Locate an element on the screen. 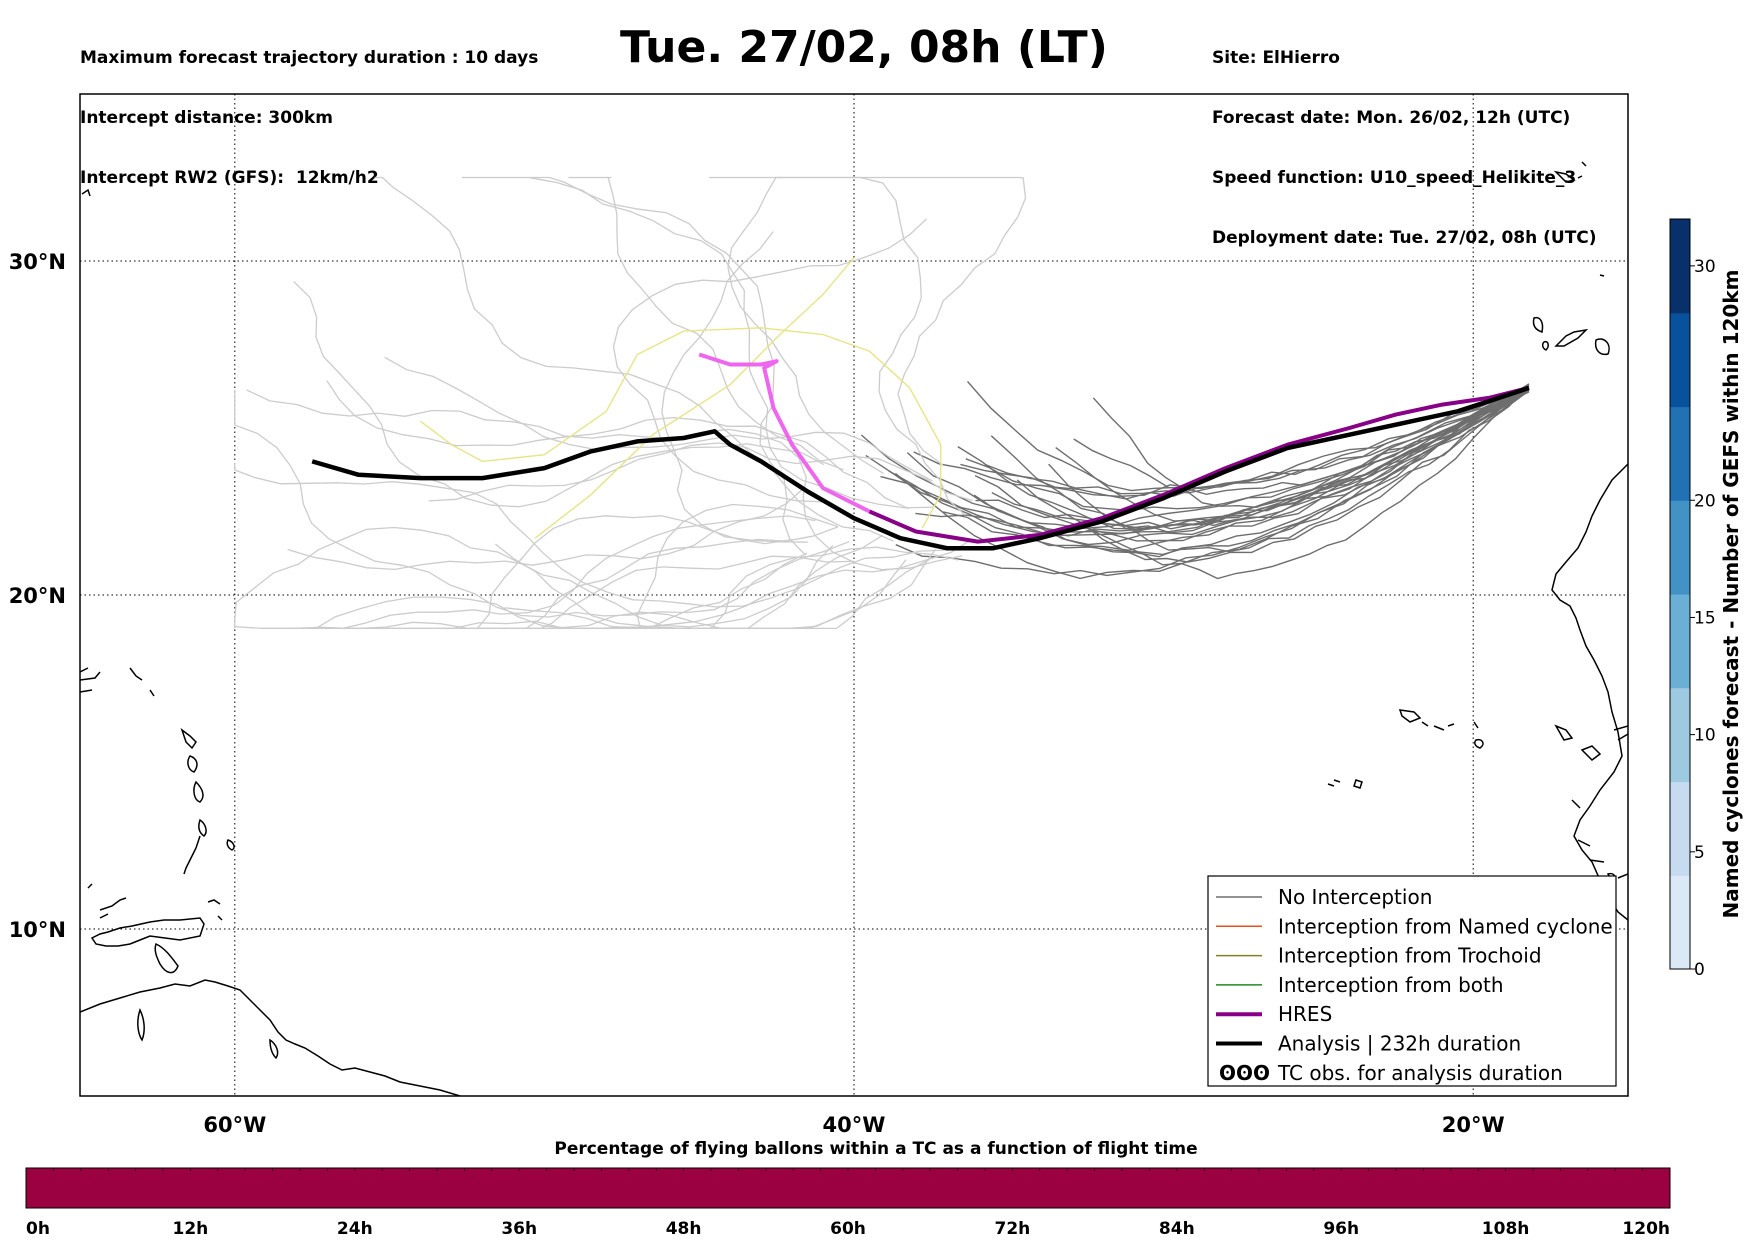  hres-faded-track is located at coordinates (784, 433).